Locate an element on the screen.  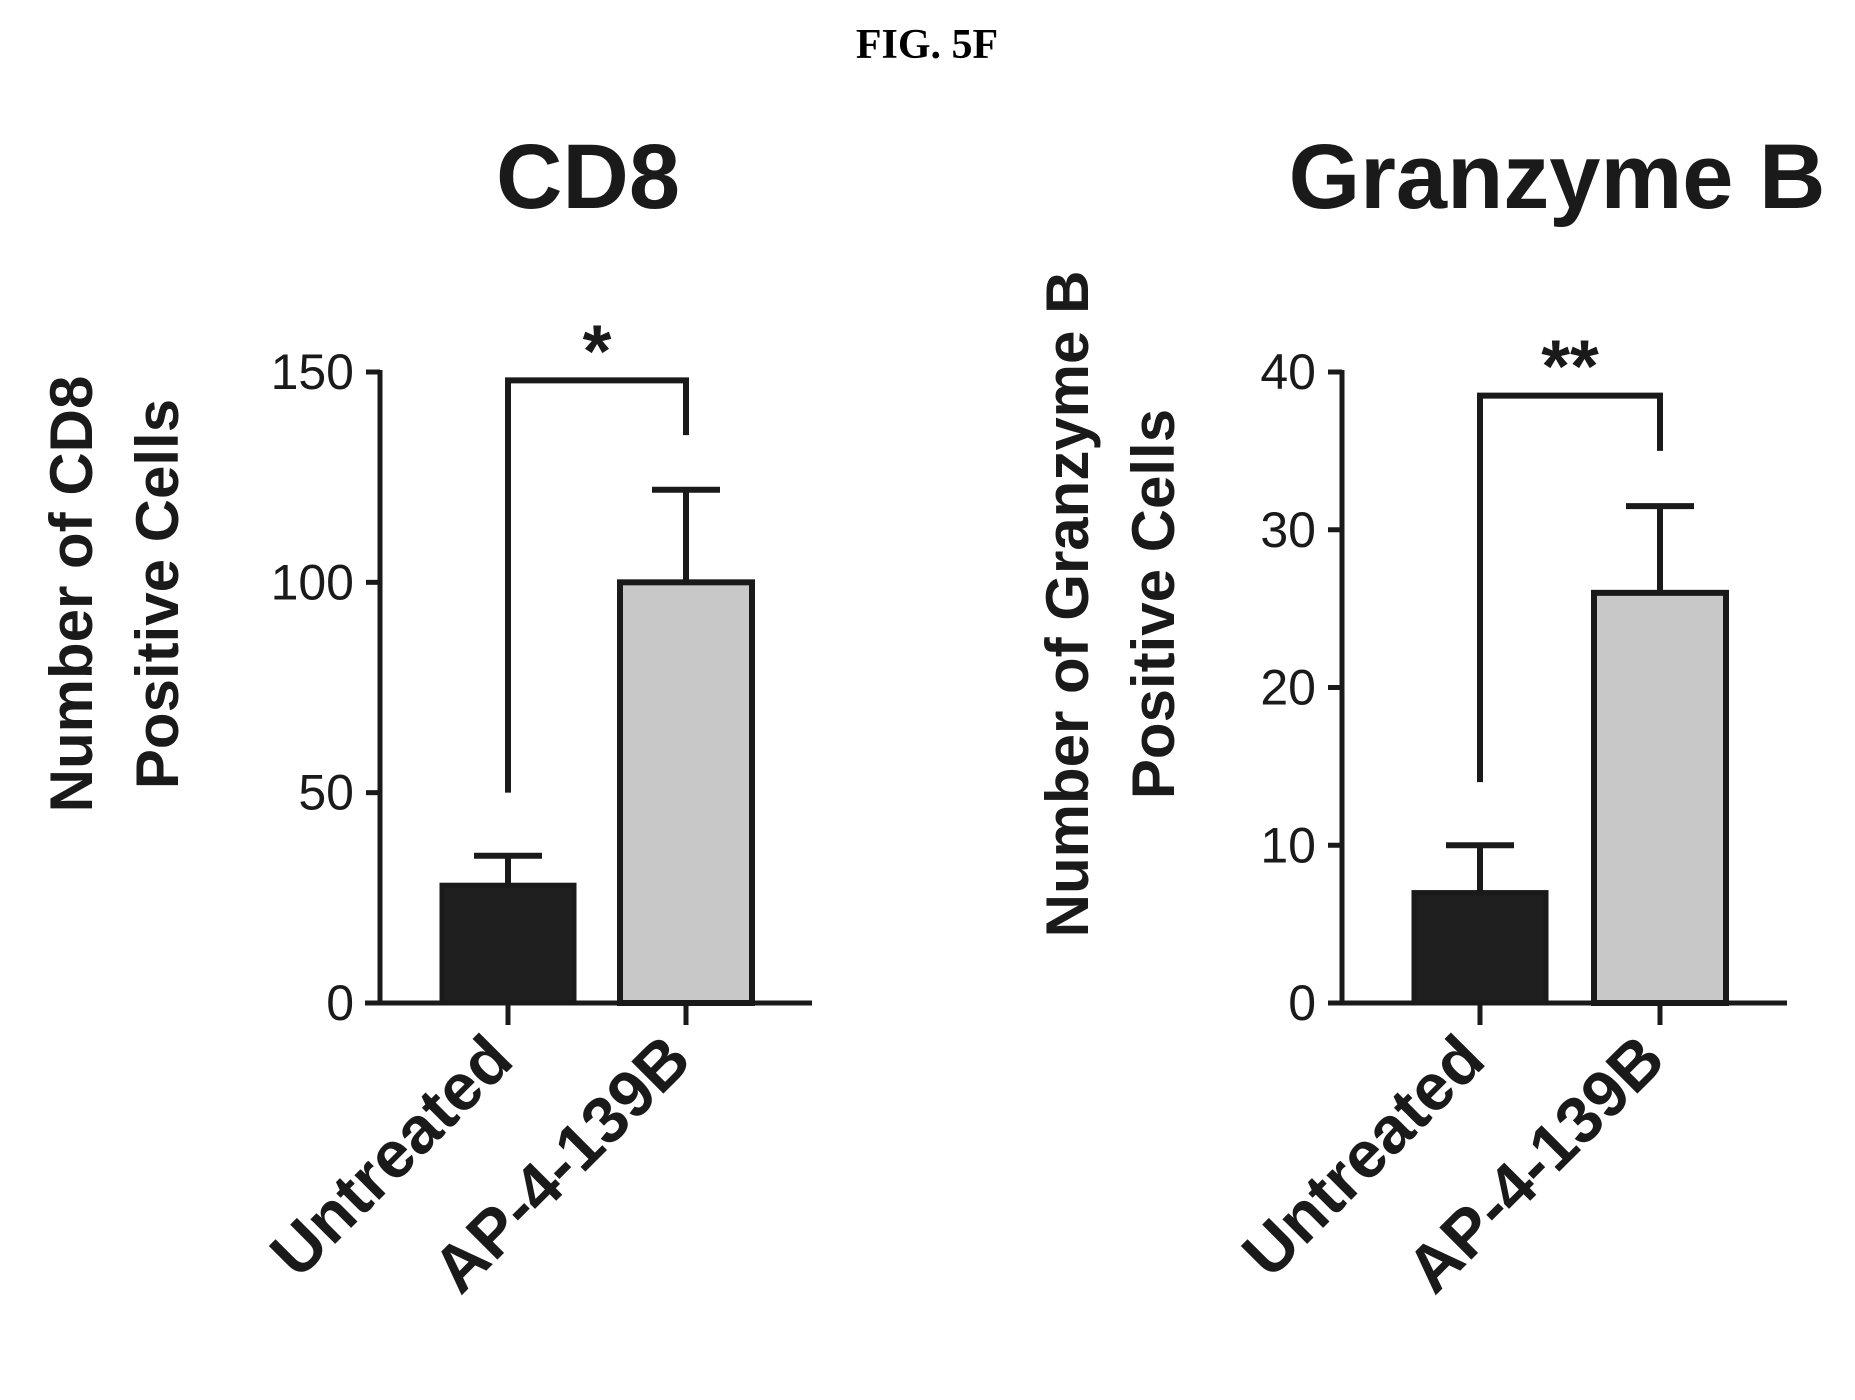
y-axis-label-line-1: Number of Granzyme B is located at coordinates (1067, 604).